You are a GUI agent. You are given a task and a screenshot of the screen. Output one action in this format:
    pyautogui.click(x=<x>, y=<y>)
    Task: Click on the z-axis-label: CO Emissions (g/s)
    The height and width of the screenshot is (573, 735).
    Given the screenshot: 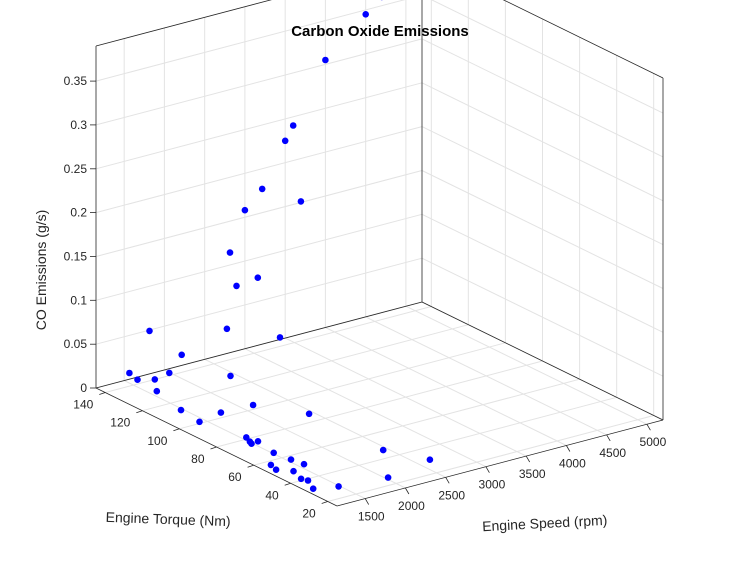 What is the action you would take?
    pyautogui.click(x=41, y=270)
    